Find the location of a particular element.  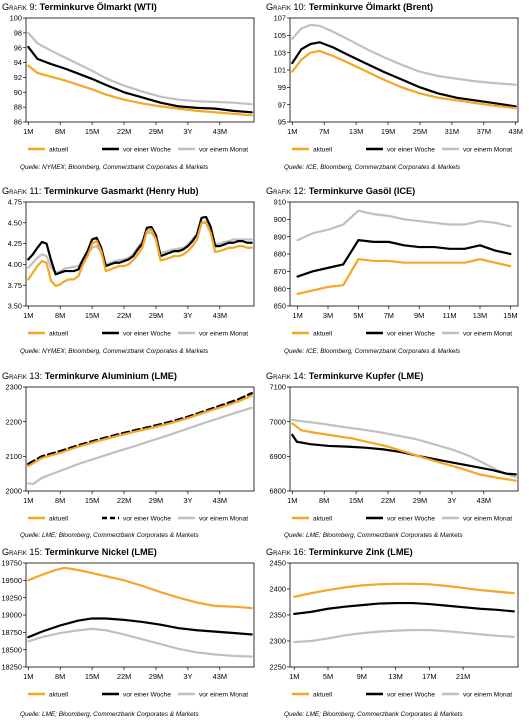

chart-title: Grafik 13: Terminkurve Aluminium (LME) is located at coordinates (89, 376).